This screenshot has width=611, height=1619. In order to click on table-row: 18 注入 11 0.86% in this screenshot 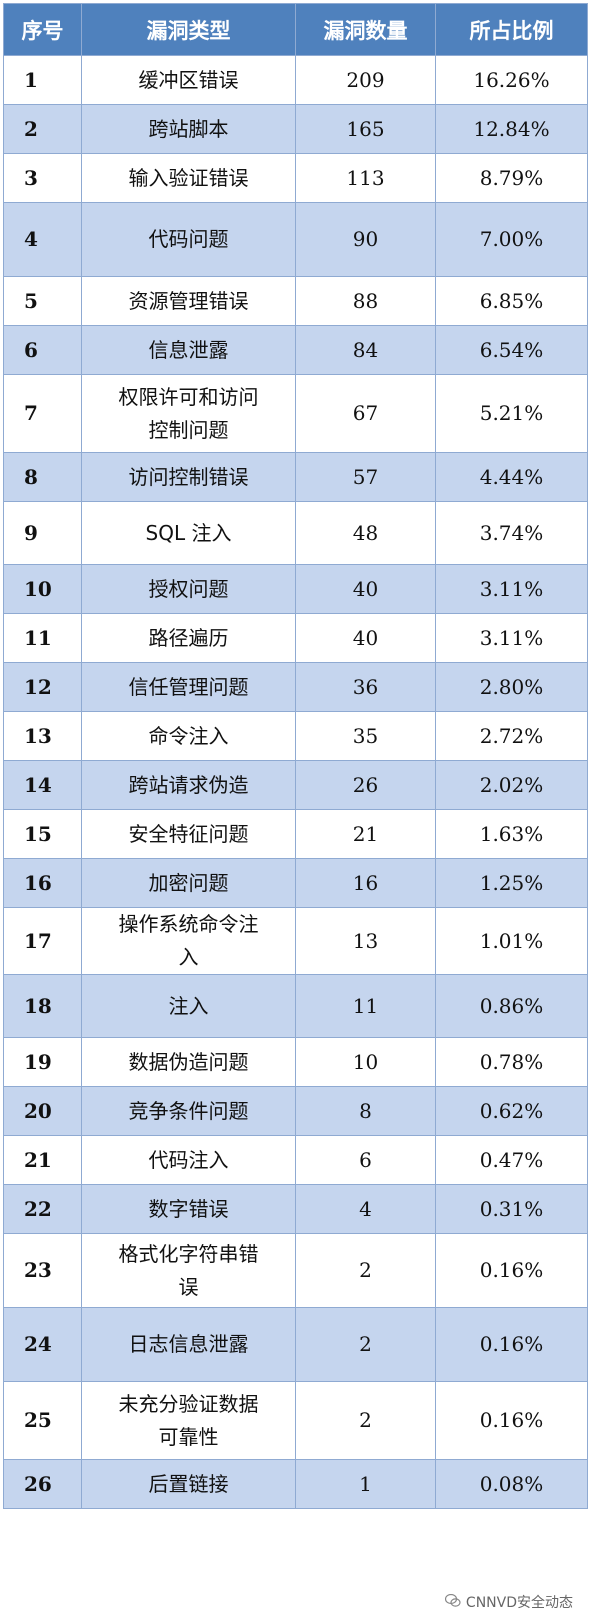, I will do `click(295, 1006)`.